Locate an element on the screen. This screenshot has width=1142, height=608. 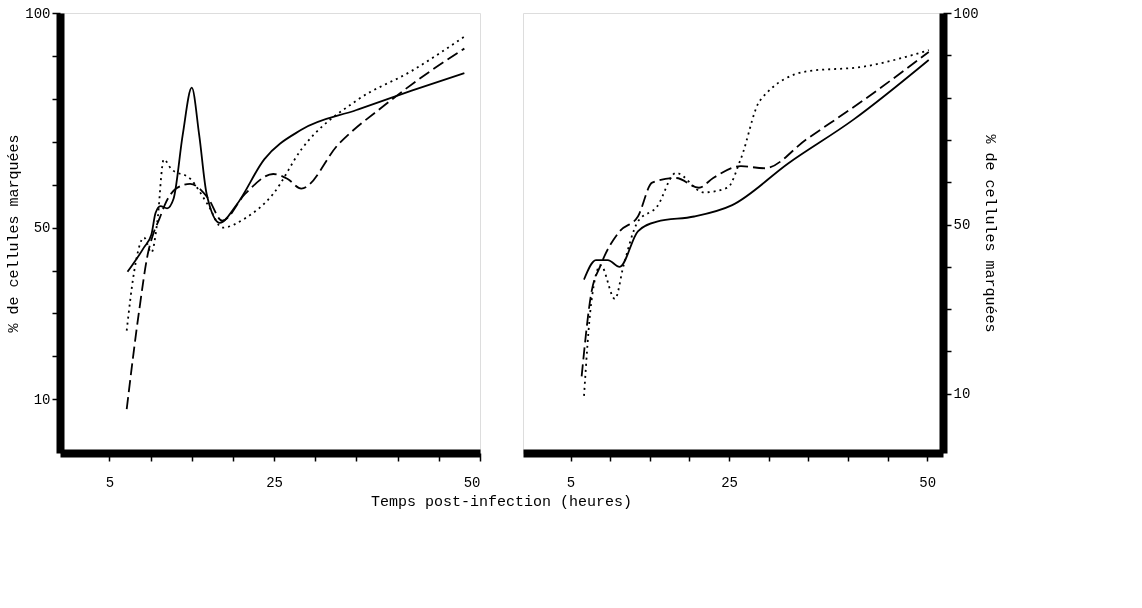
x-axis-title: Temps post-infection (heures) is located at coordinates (501, 502).